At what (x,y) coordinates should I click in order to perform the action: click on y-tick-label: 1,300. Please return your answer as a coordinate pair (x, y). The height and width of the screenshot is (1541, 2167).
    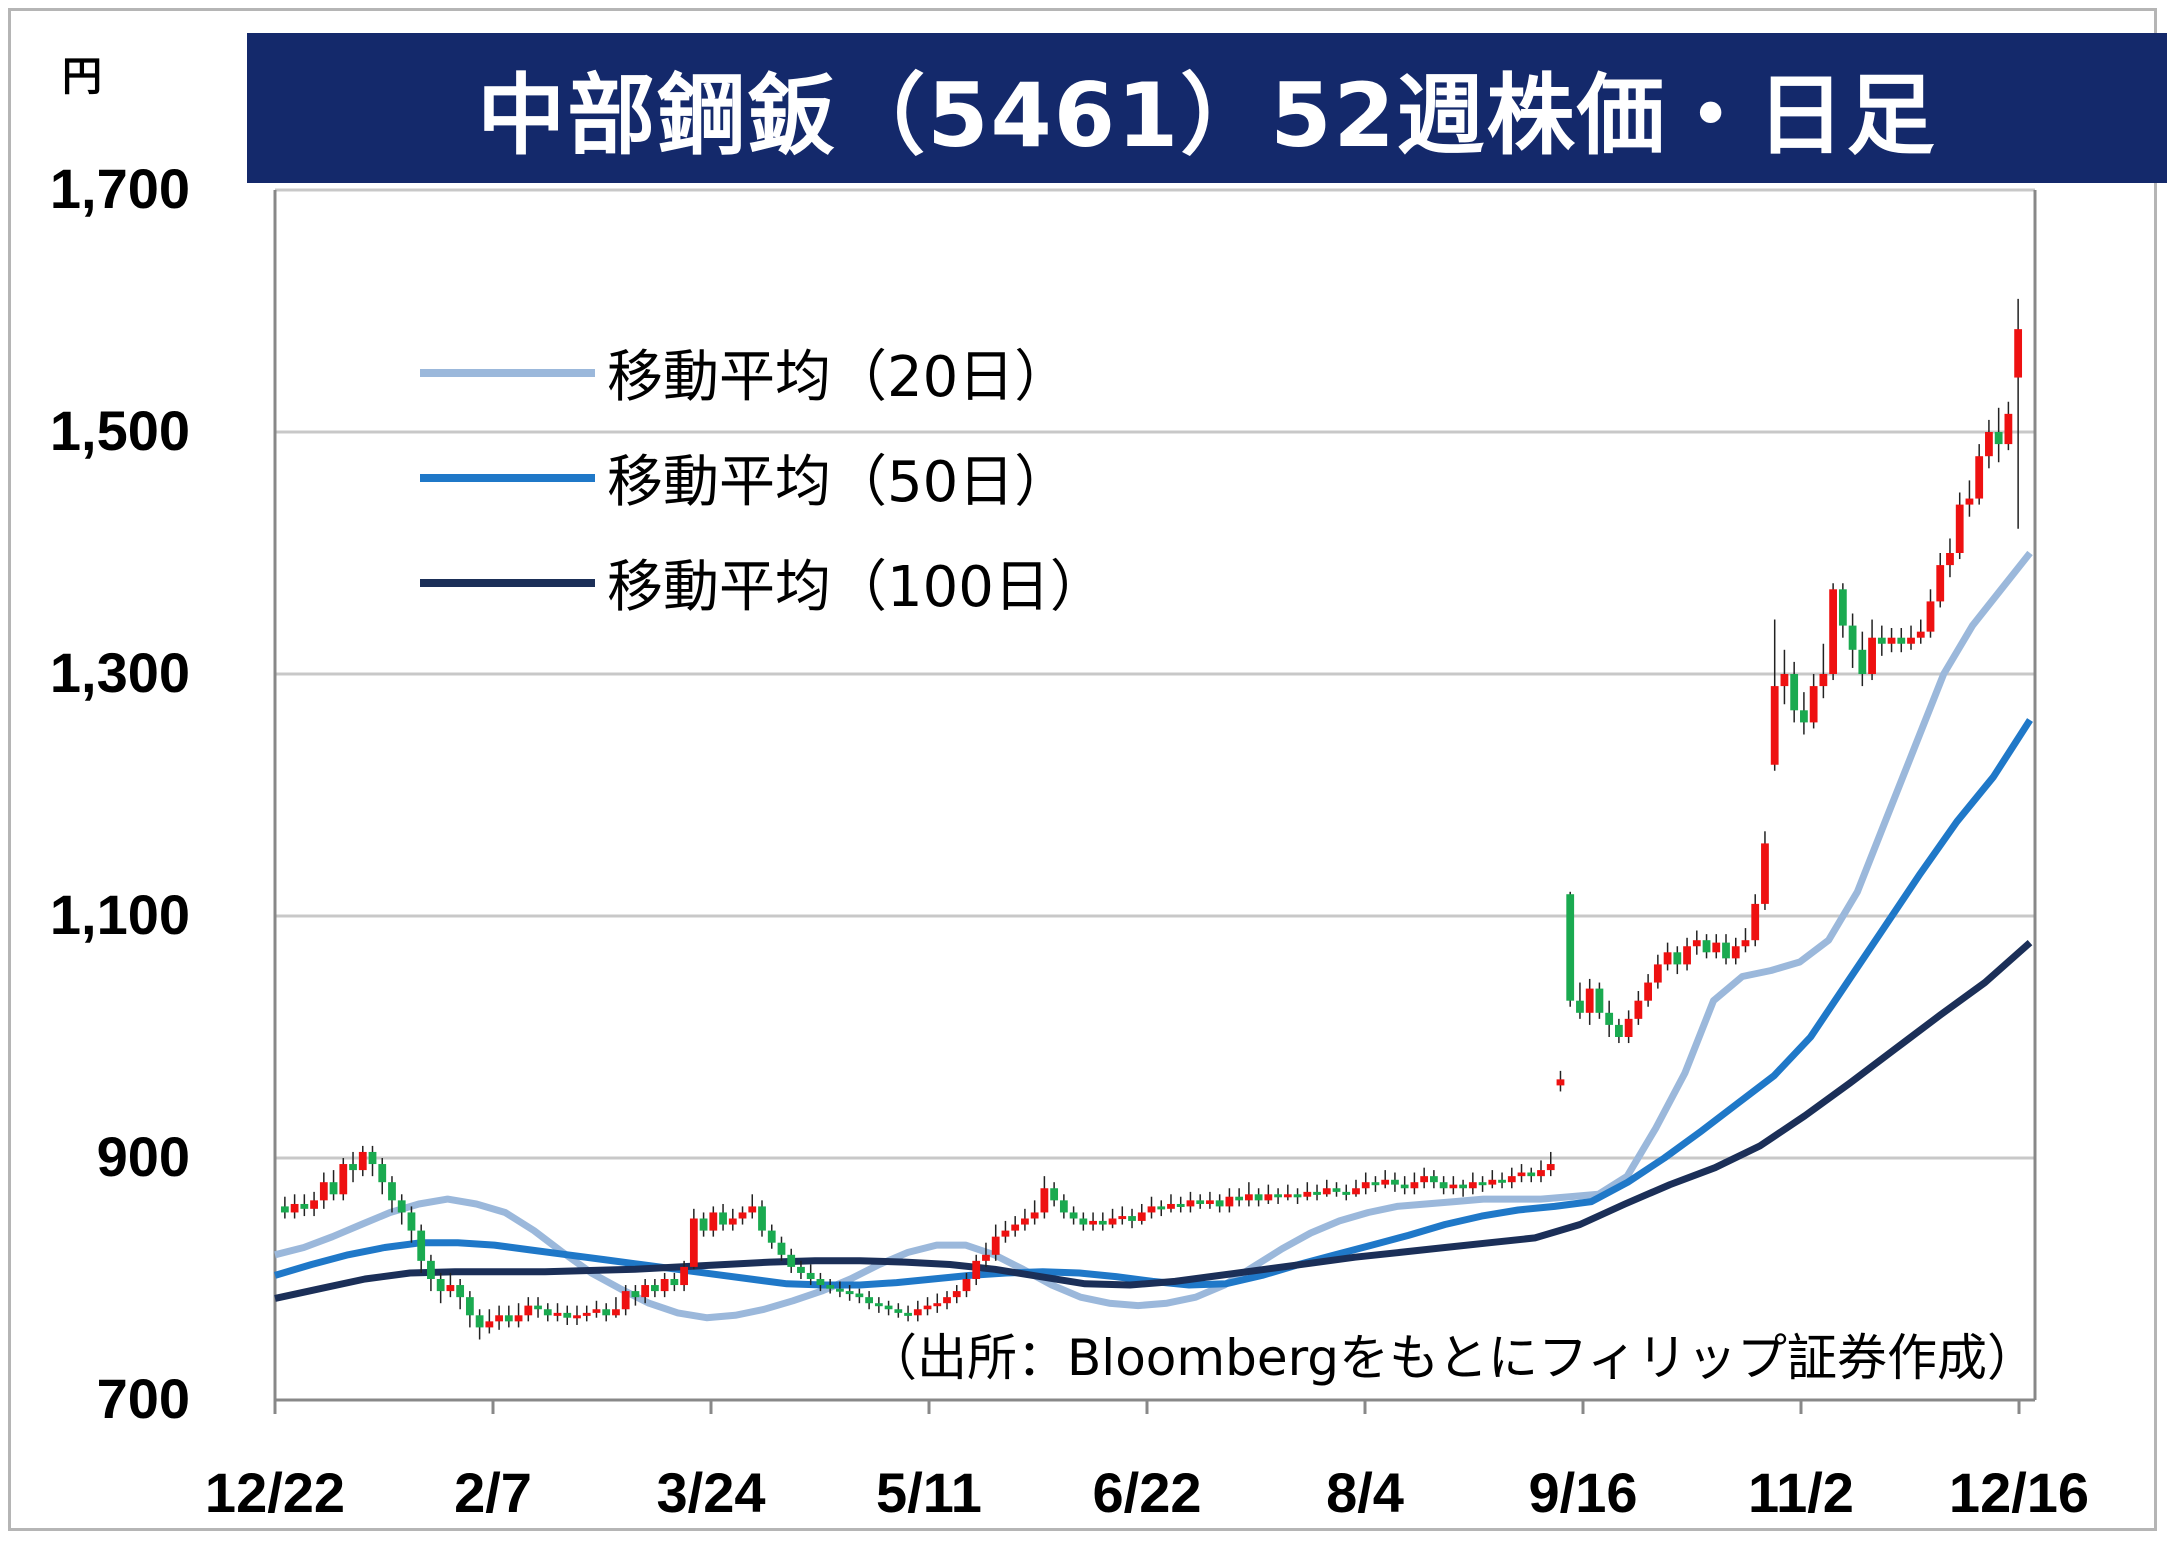
    Looking at the image, I should click on (119, 672).